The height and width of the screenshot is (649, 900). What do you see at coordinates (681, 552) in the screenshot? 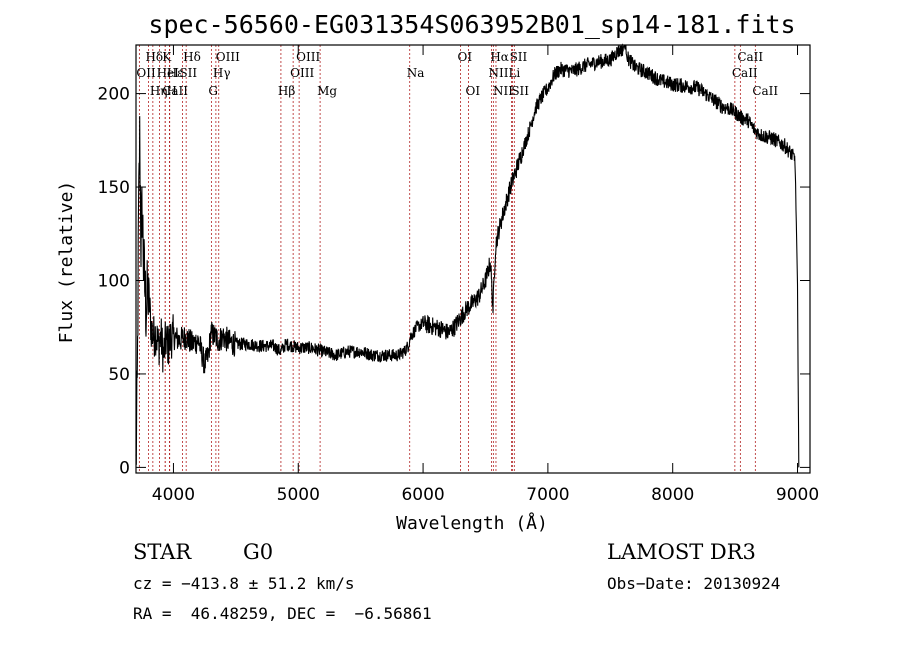
I see `survey-name: LAMOST DR3` at bounding box center [681, 552].